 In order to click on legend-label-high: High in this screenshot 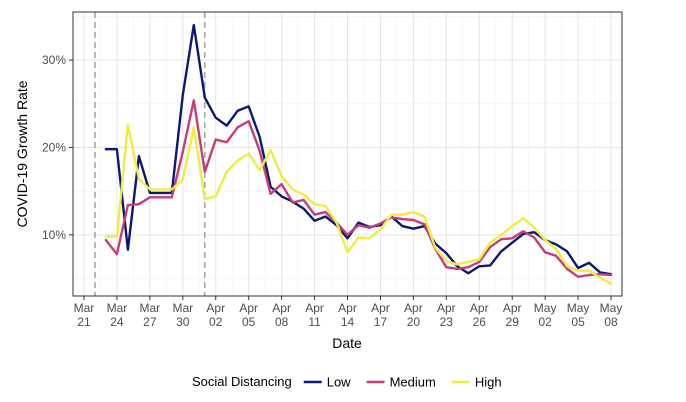, I will do `click(488, 382)`.